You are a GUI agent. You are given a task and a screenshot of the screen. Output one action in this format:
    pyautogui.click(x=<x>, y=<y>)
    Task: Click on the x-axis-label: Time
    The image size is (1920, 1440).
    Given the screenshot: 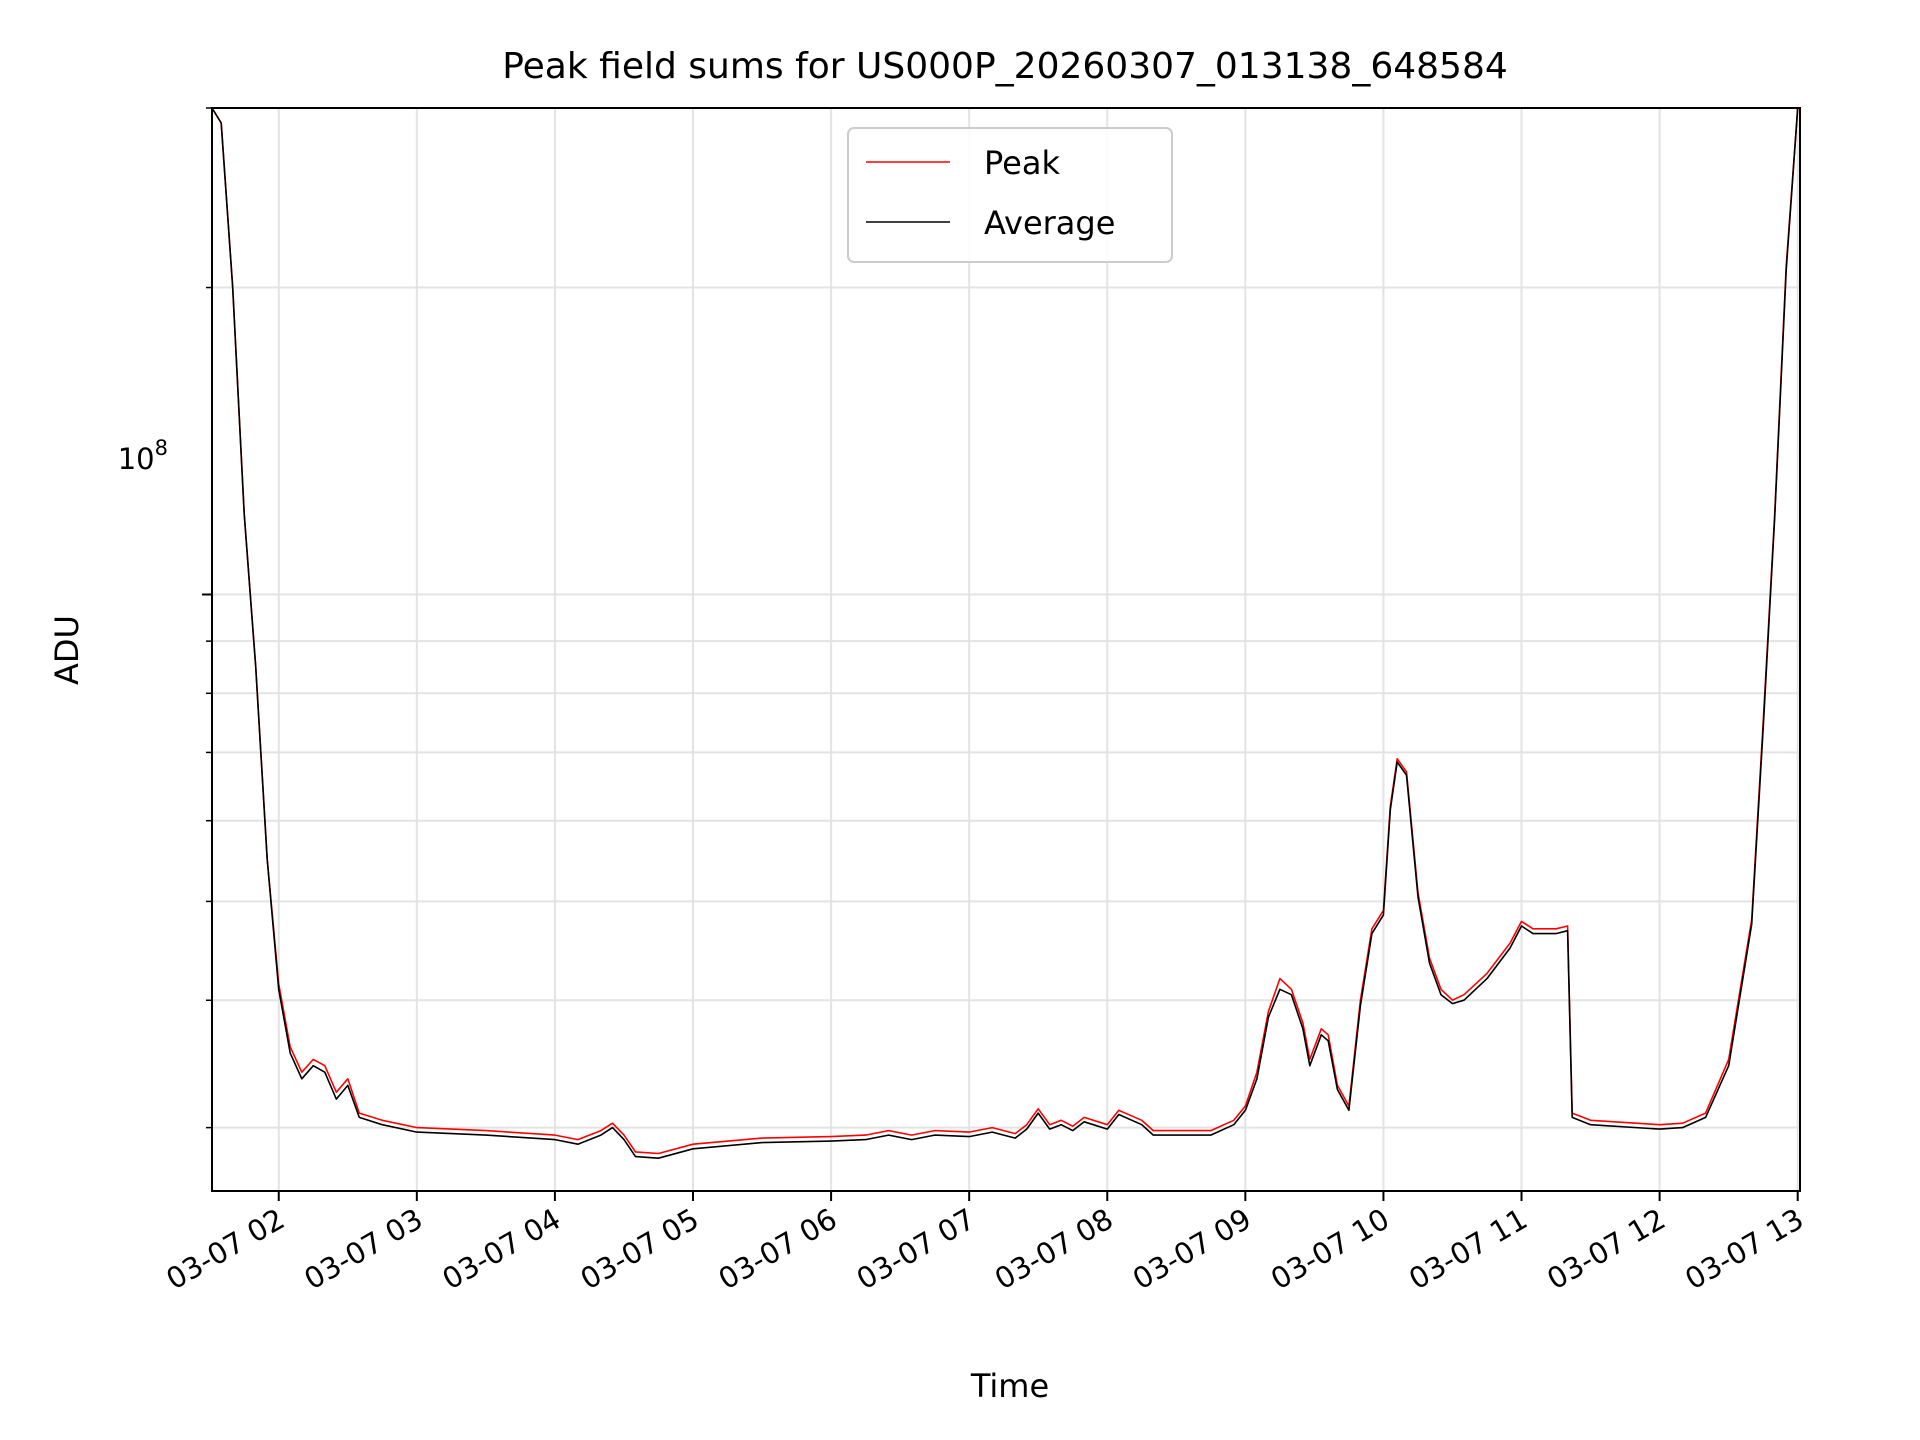 What is the action you would take?
    pyautogui.click(x=1009, y=1386)
    